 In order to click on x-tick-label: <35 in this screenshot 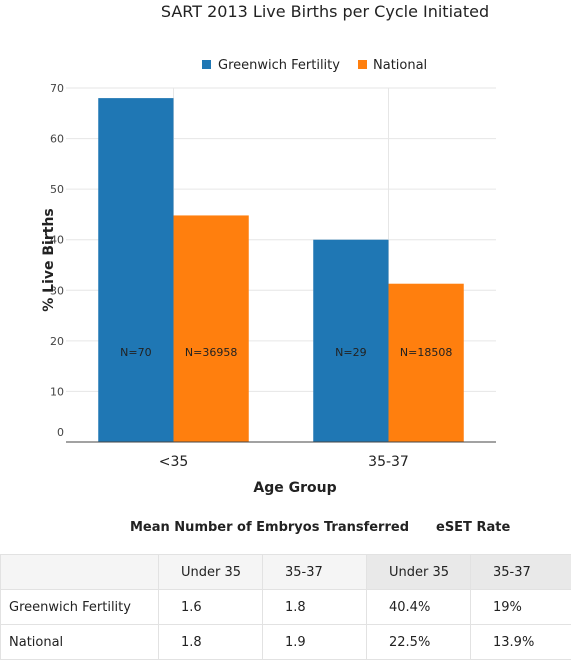, I will do `click(174, 462)`.